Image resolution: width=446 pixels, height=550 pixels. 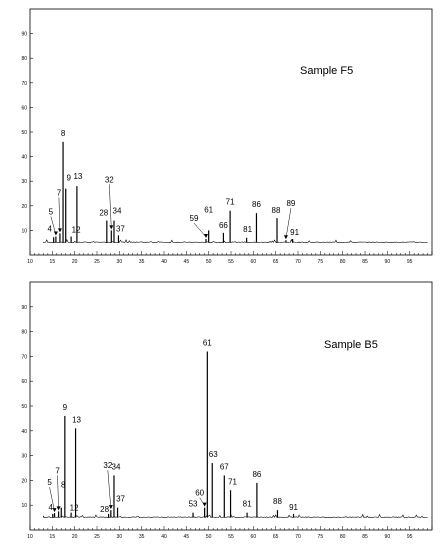 I want to click on peak-label-5: 5, so click(x=51, y=212).